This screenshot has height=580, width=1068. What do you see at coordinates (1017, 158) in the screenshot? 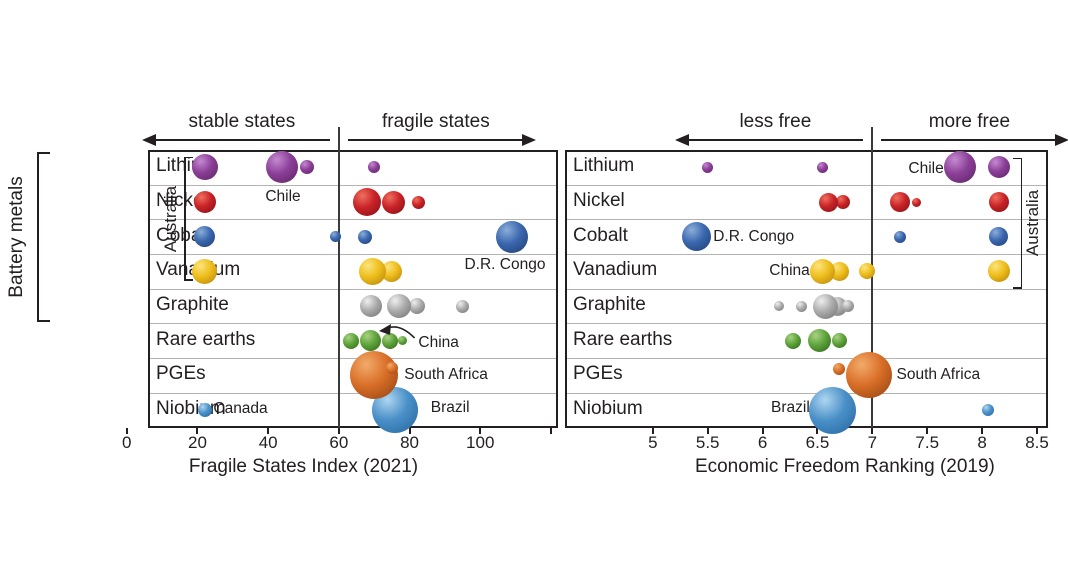
I see `country-bracket-tick-top` at bounding box center [1017, 158].